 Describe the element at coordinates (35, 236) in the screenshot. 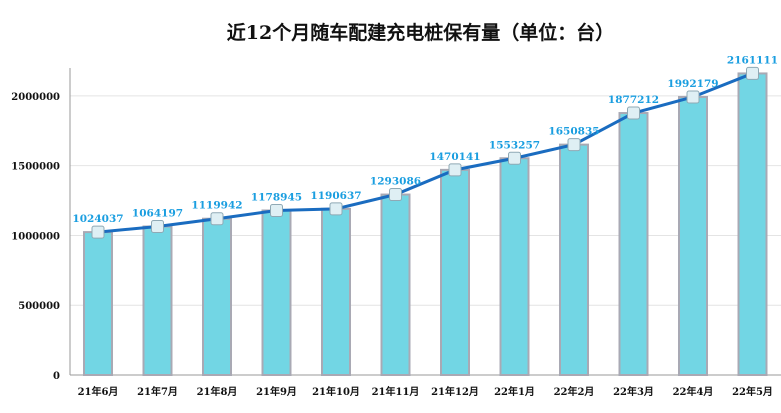

I see `y-tick-label: 1000000` at that location.